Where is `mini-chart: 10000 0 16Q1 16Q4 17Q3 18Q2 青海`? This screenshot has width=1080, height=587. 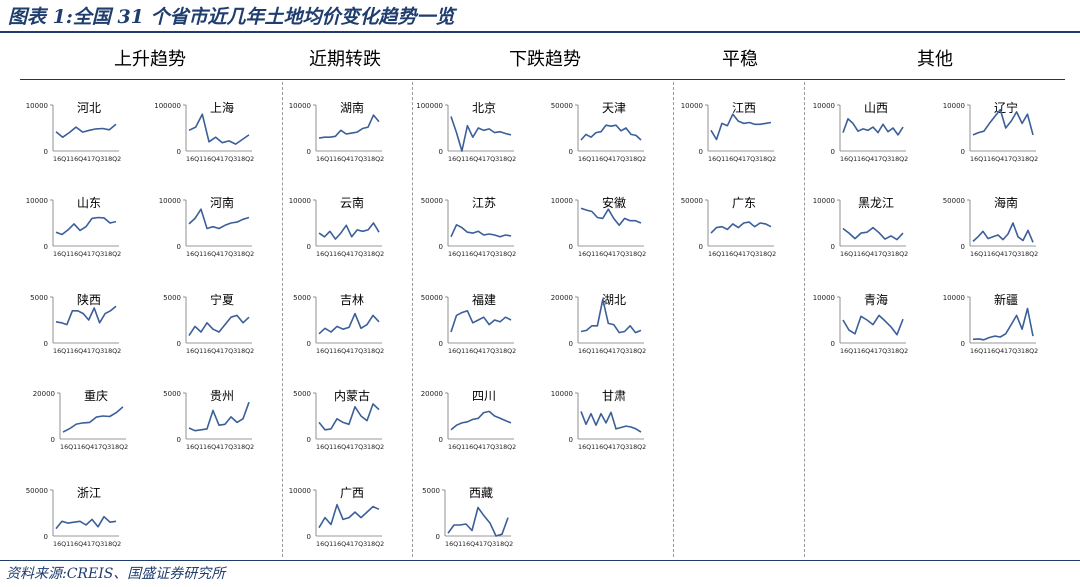 mini-chart: 10000 0 16Q1 16Q4 17Q3 18Q2 青海 is located at coordinates (861, 323).